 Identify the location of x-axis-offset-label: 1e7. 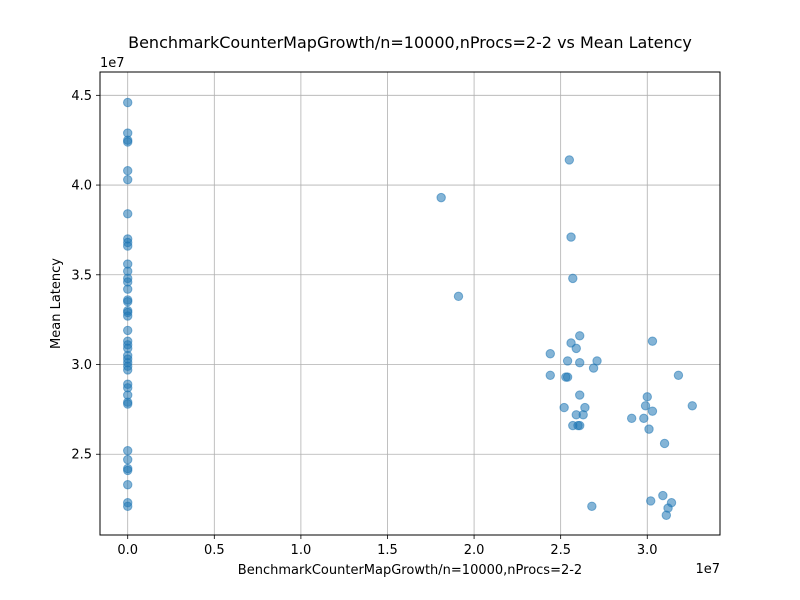
(707, 569).